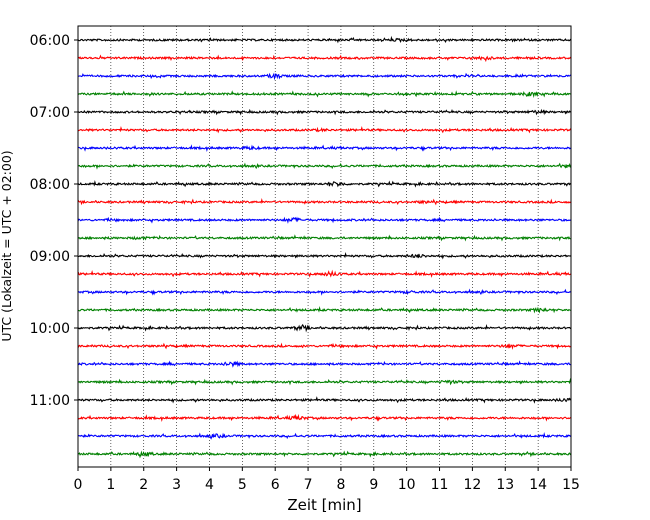 Image resolution: width=650 pixels, height=520 pixels. Describe the element at coordinates (50, 113) in the screenshot. I see `y-tick-label: 07:00` at that location.